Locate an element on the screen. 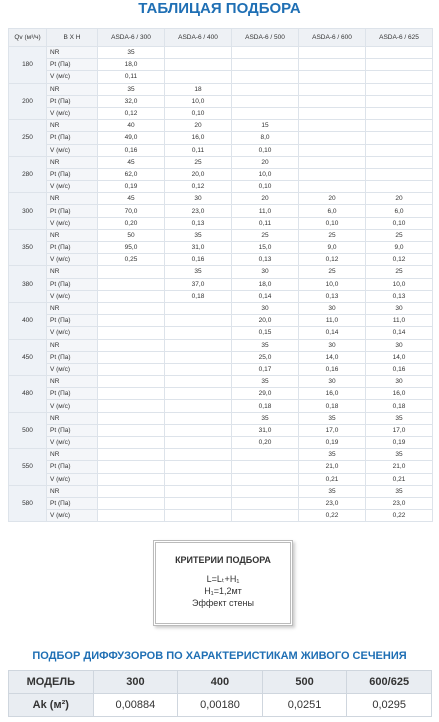  table-row: Pt (Па) 95,0 31,0 15,0 9,0 9,0 is located at coordinates (221, 247).